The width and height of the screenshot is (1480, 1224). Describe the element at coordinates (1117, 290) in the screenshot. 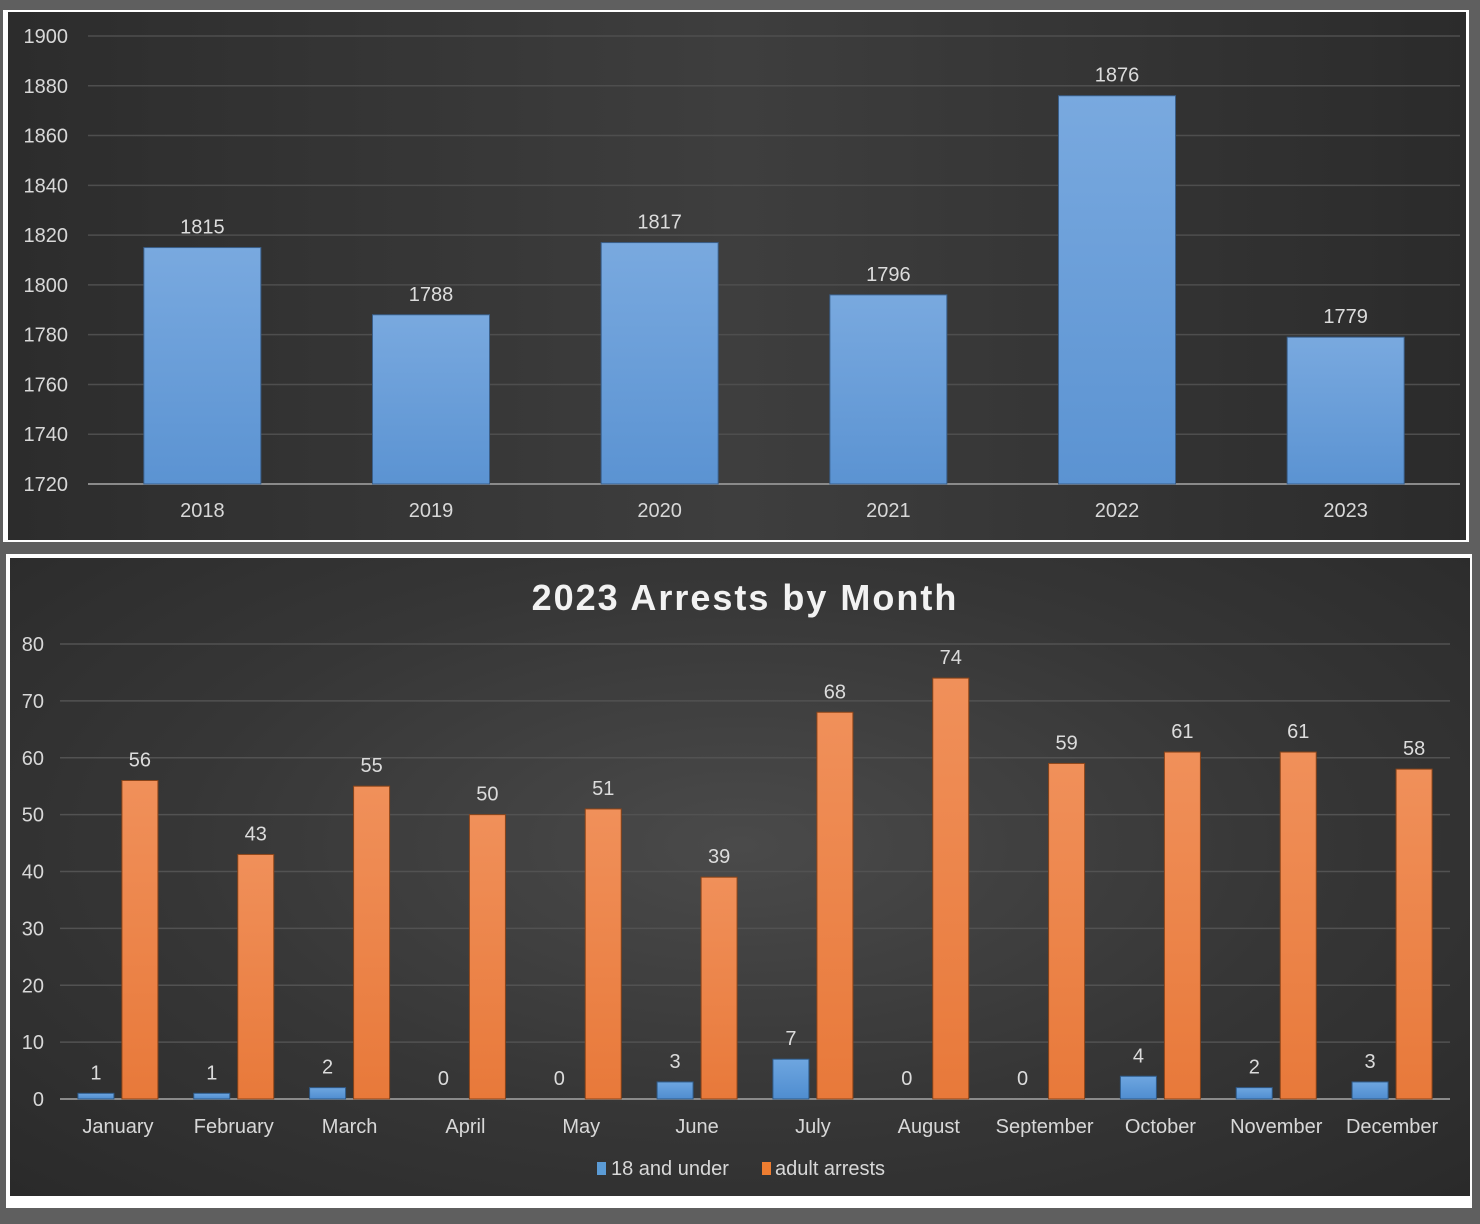

I see `bar-2022` at that location.